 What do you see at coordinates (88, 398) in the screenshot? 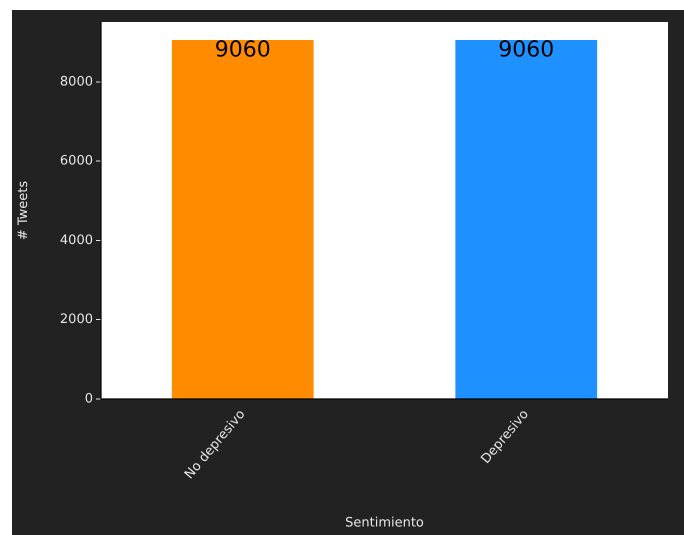
I see `y-tick-label: 0` at bounding box center [88, 398].